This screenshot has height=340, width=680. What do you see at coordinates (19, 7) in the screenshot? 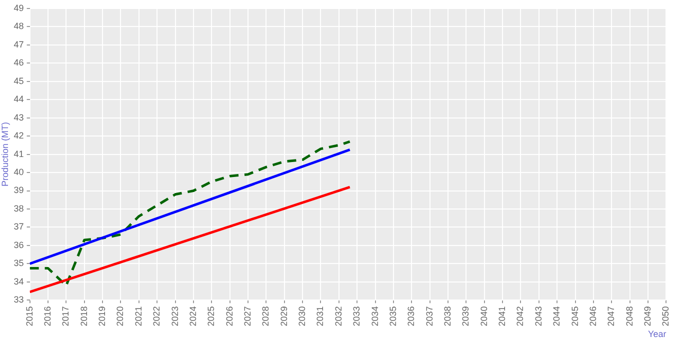
I see `y-tick-label: 49` at bounding box center [19, 7].